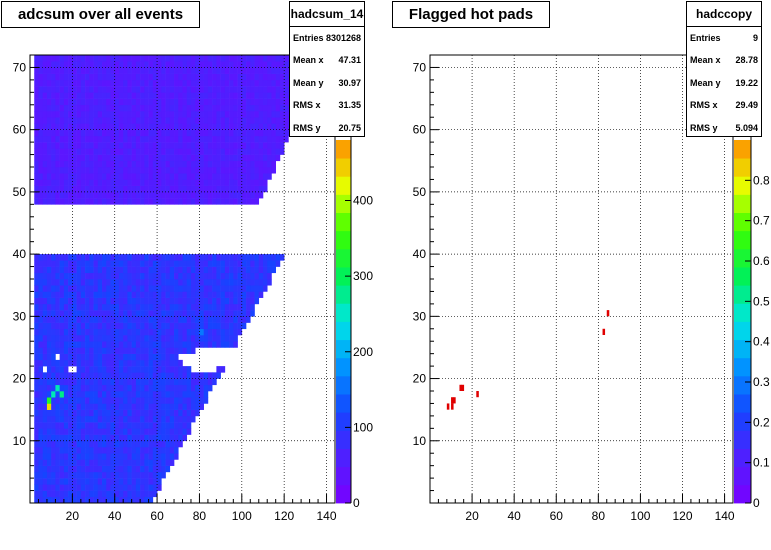  I want to click on palette-swatch, so click(742, 403).